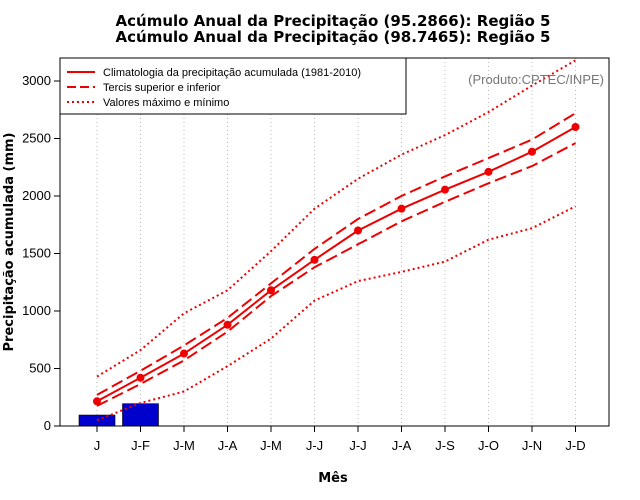  Describe the element at coordinates (488, 445) in the screenshot. I see `x-tick-label: J-O` at that location.